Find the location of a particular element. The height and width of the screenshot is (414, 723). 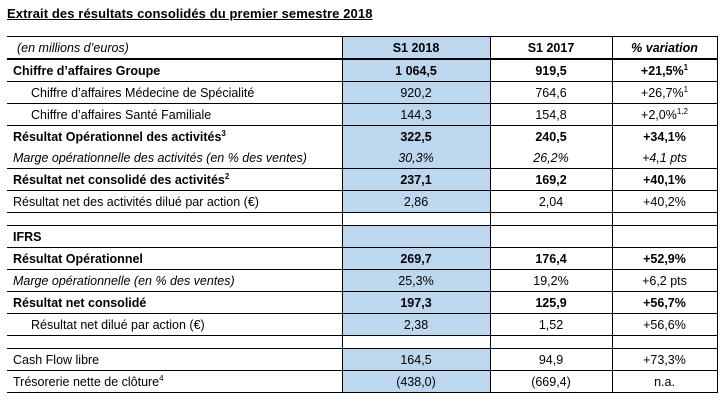

cell-variation: +4,1 pts is located at coordinates (664, 158).